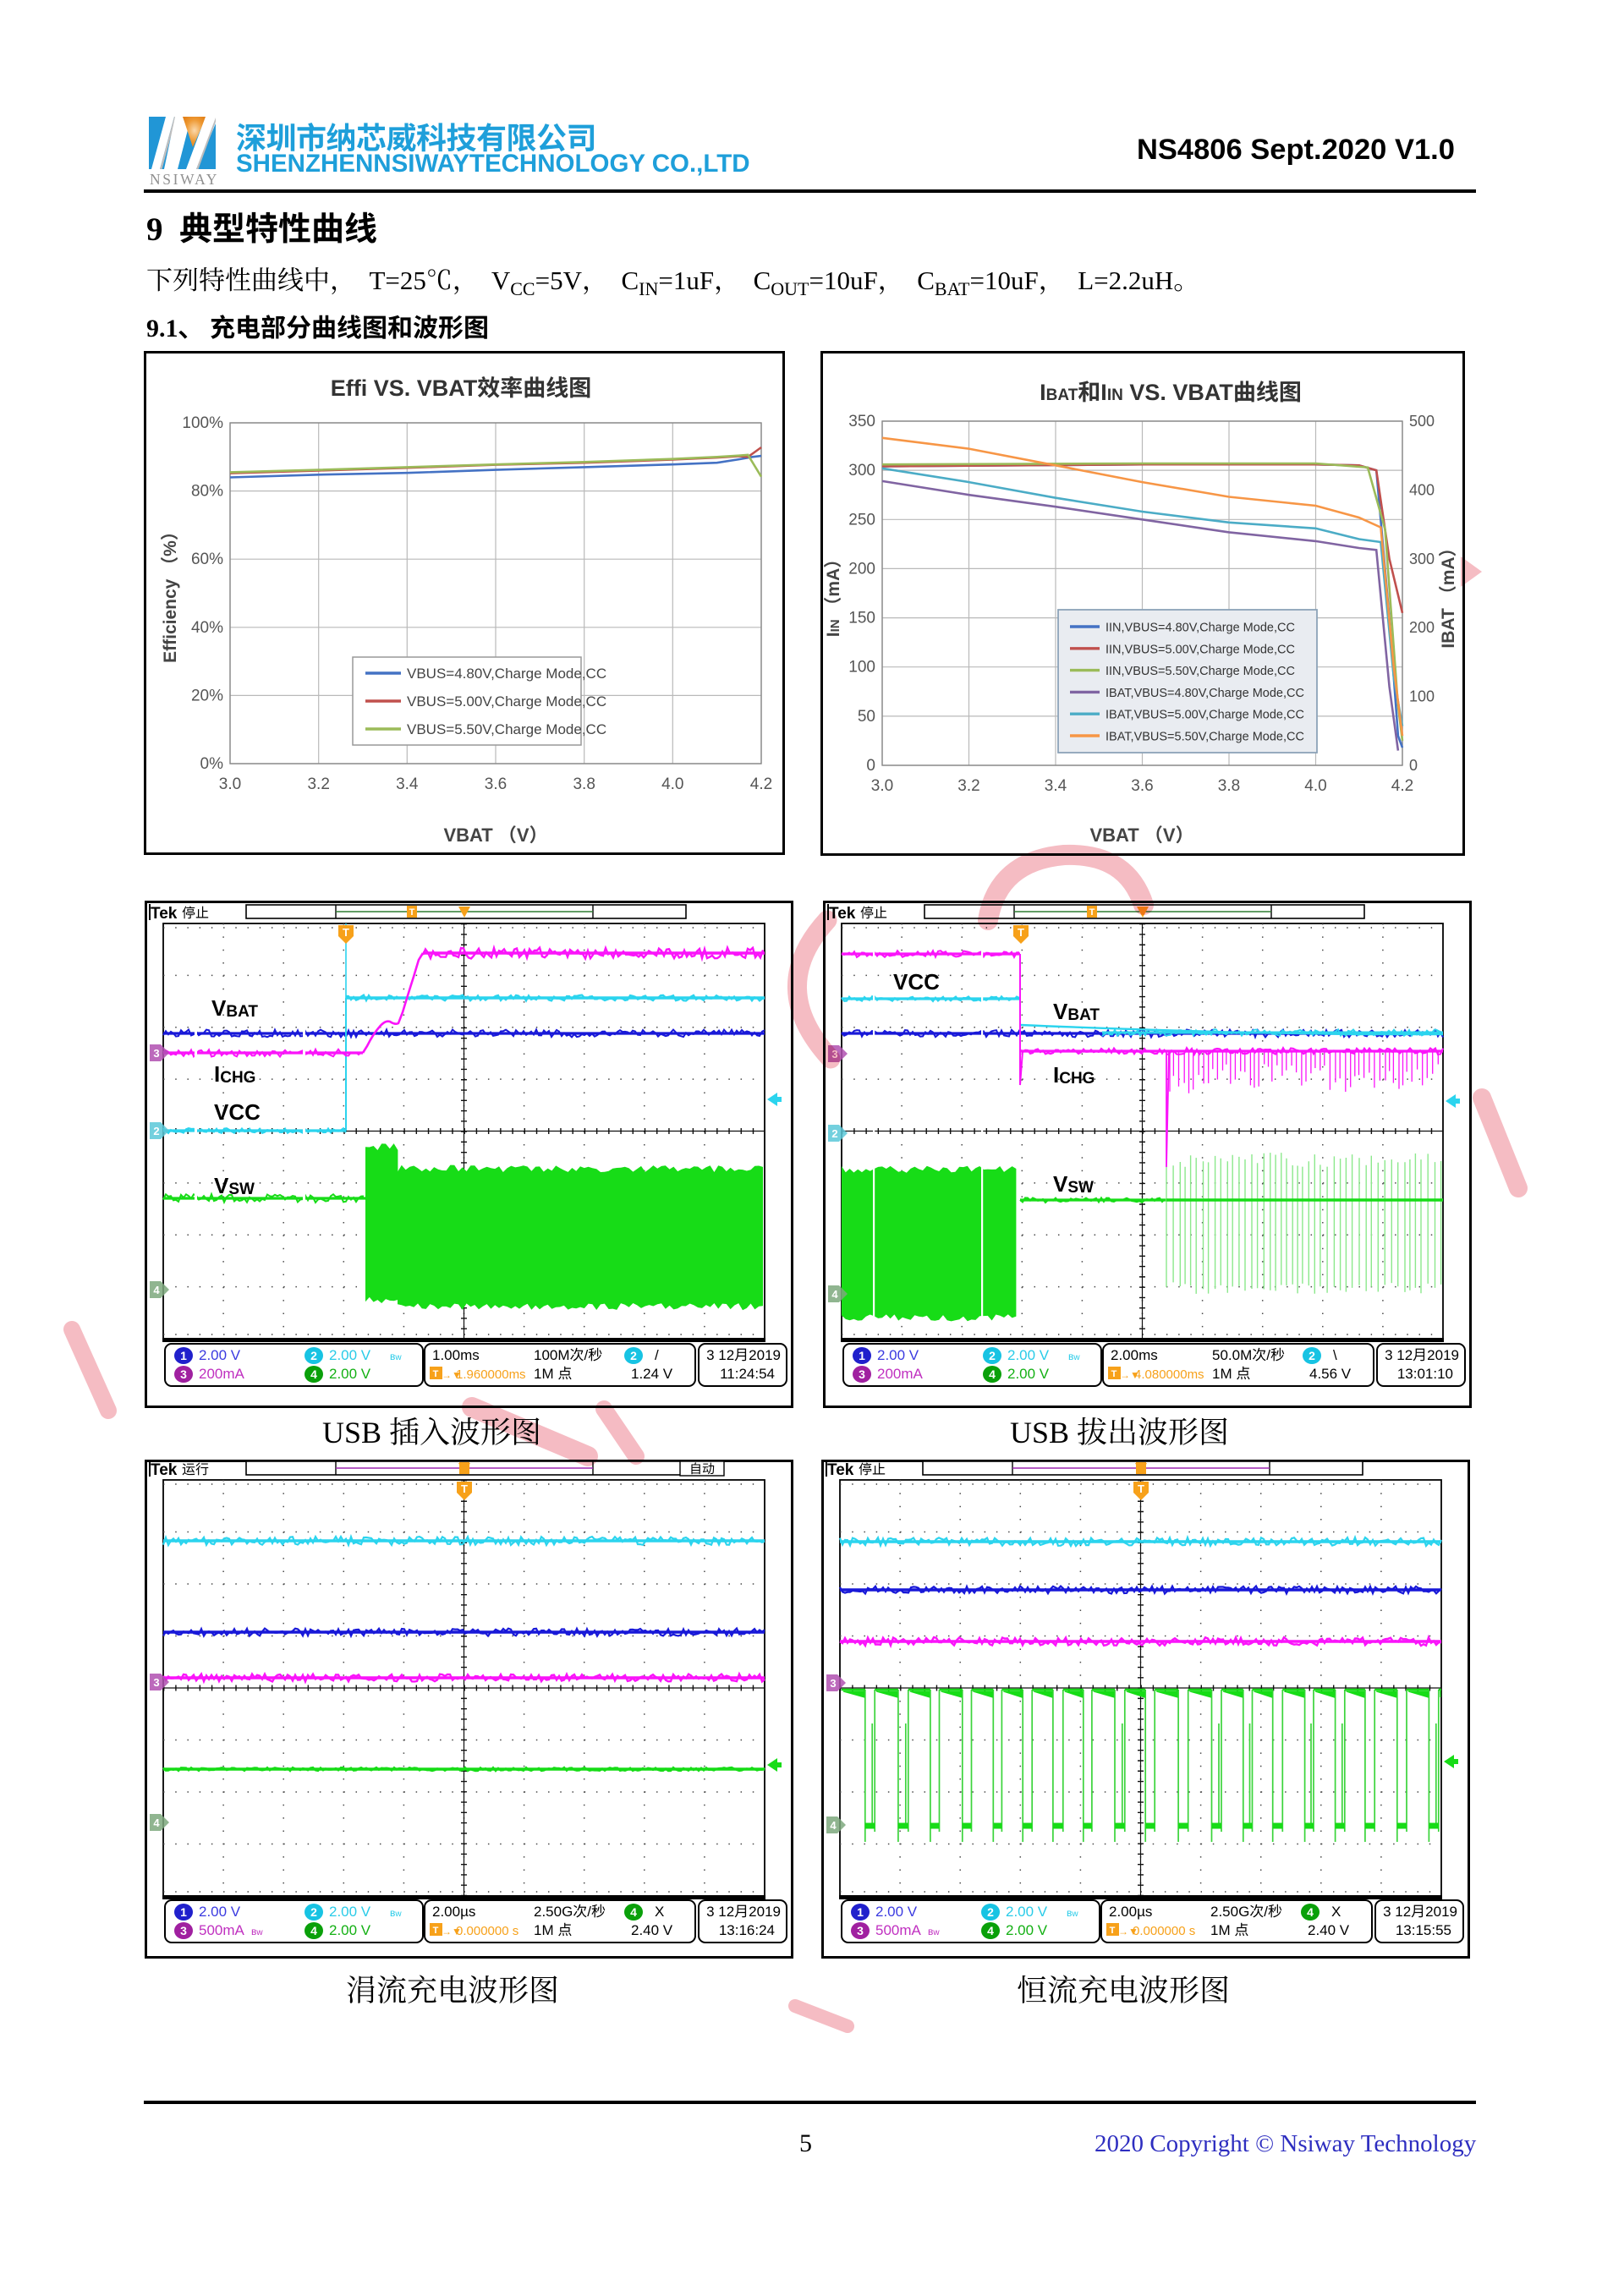 The height and width of the screenshot is (2296, 1624). What do you see at coordinates (207, 628) in the screenshot?
I see `svg-text: 40%` at bounding box center [207, 628].